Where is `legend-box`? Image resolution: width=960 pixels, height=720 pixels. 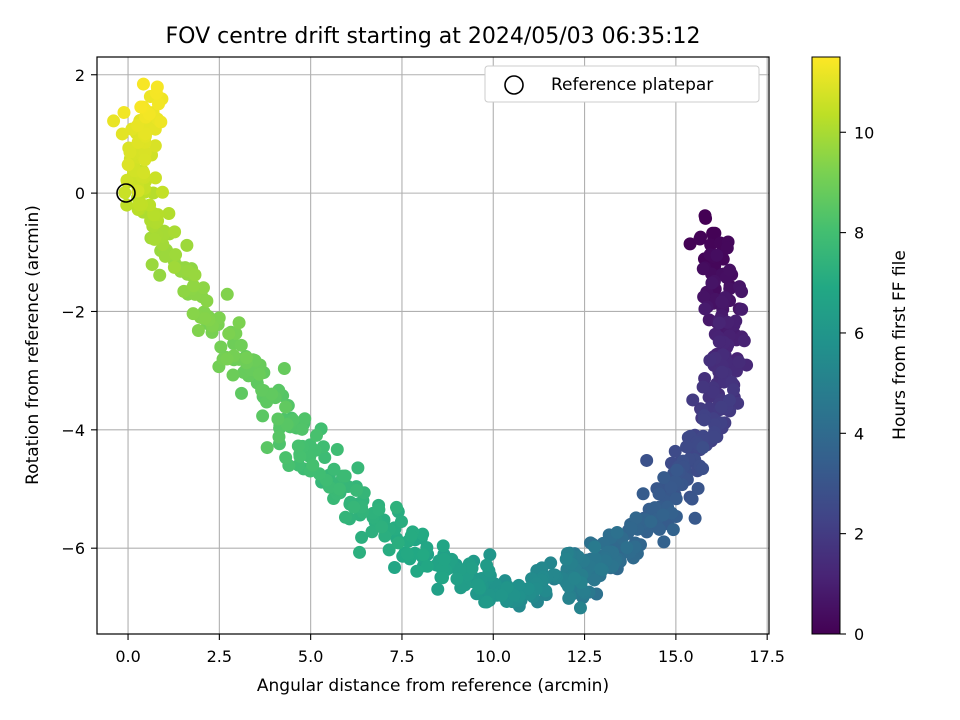 legend-box is located at coordinates (622, 84).